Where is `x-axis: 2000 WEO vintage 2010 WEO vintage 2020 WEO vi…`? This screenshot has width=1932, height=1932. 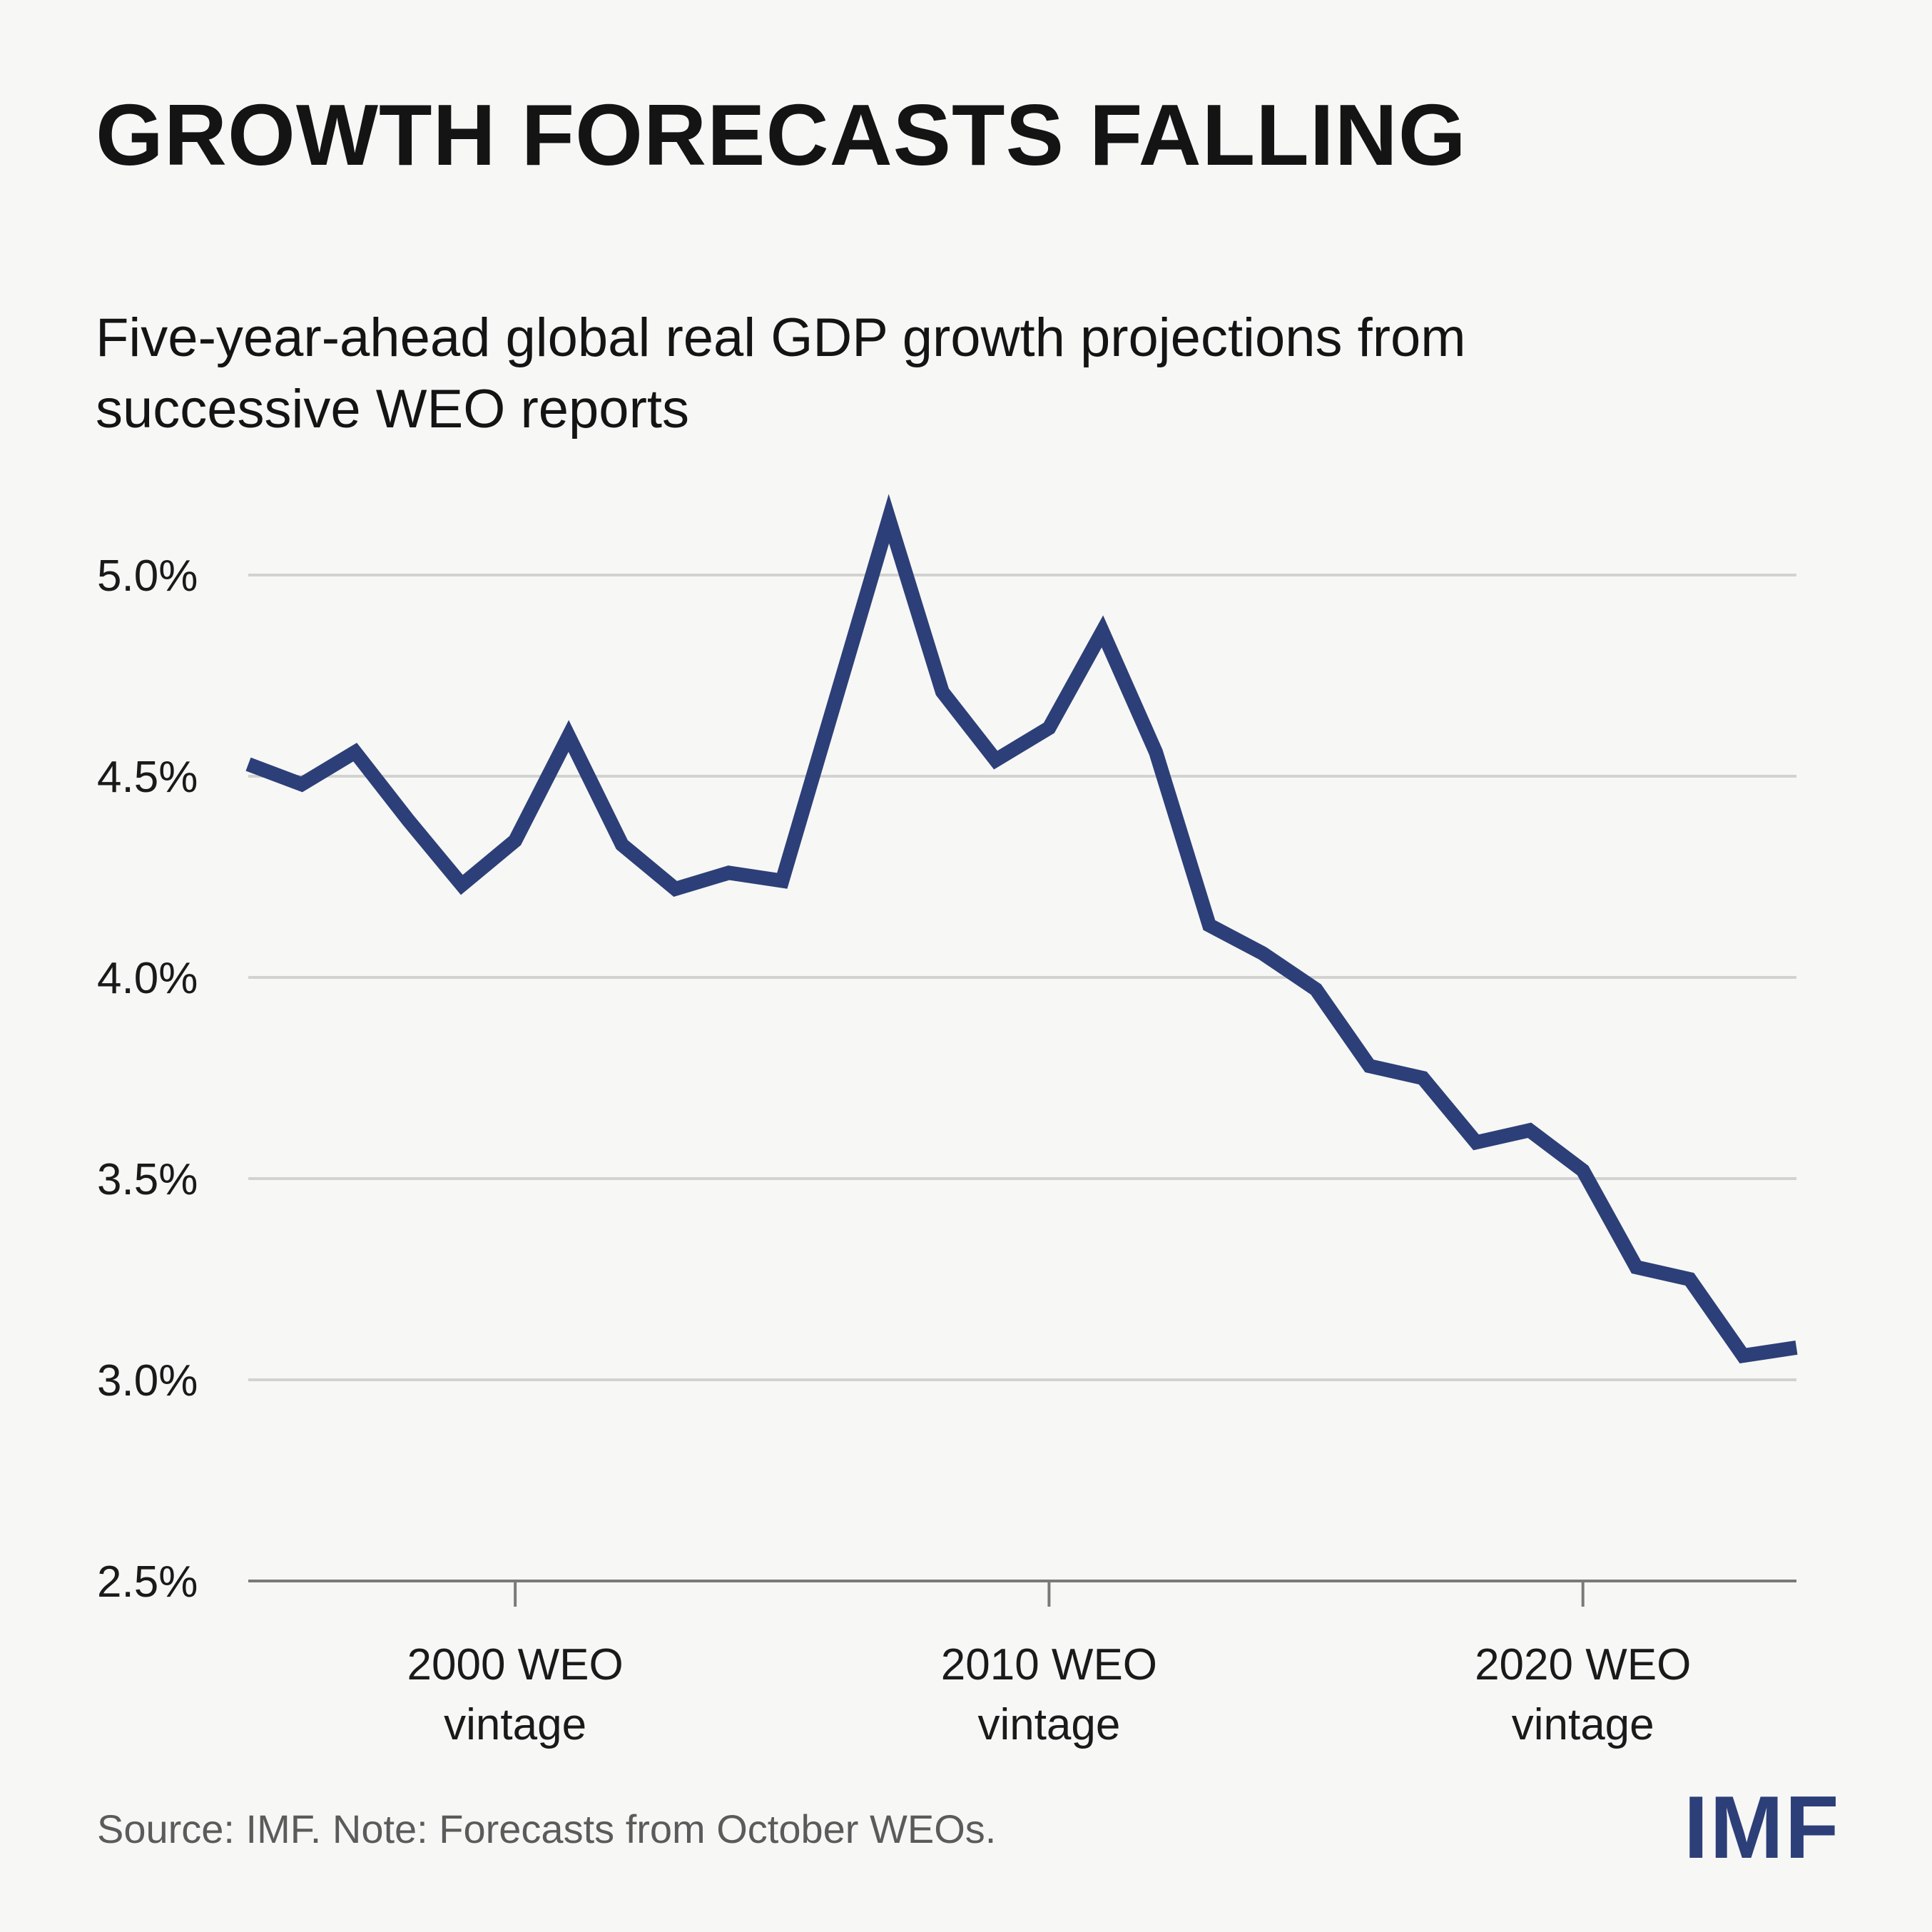
x-axis: 2000 WEO vintage 2010 WEO vintage 2020 WEO vi… is located at coordinates (1049, 1665).